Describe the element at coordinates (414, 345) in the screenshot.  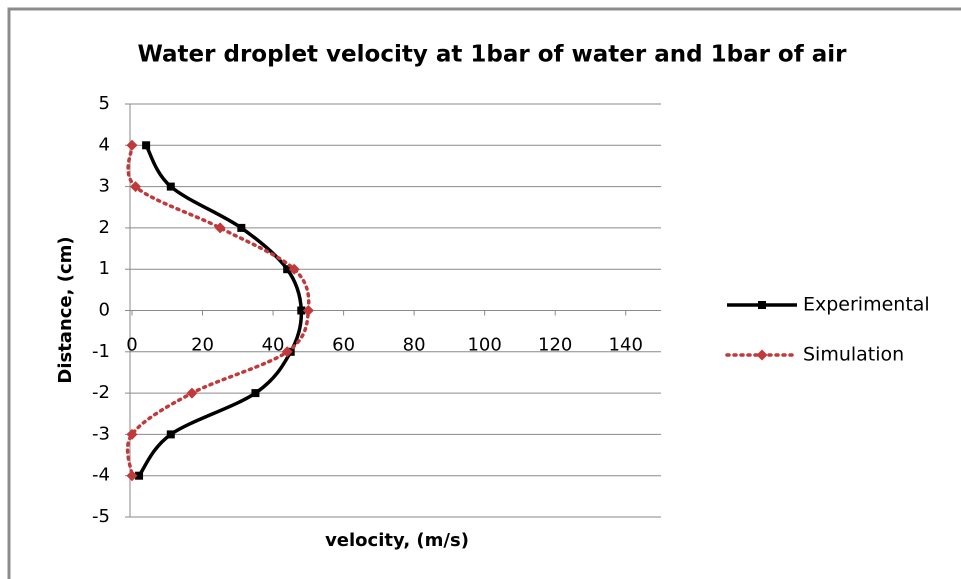
I see `x-tick-label: 80` at that location.